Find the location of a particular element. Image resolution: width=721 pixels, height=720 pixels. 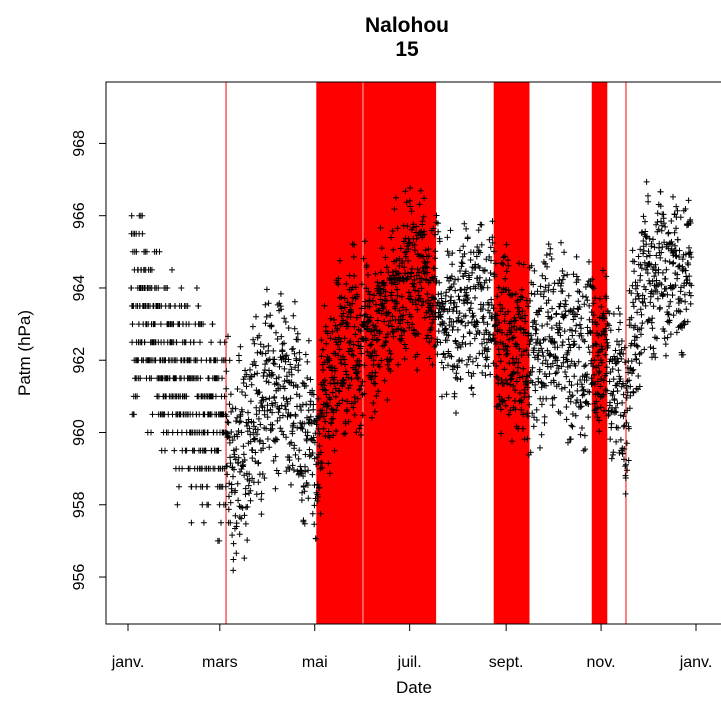

y-tick-label: 968 is located at coordinates (79, 143).